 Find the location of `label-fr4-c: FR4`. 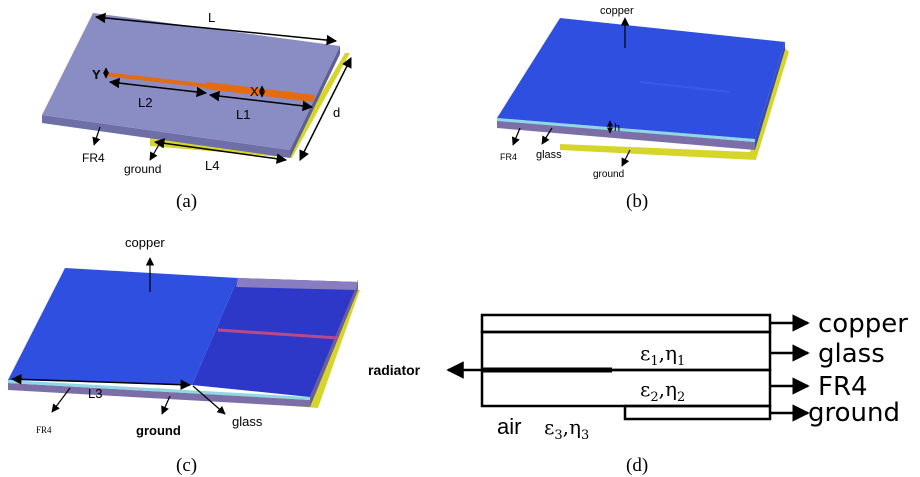

label-fr4-c: FR4 is located at coordinates (44, 430).